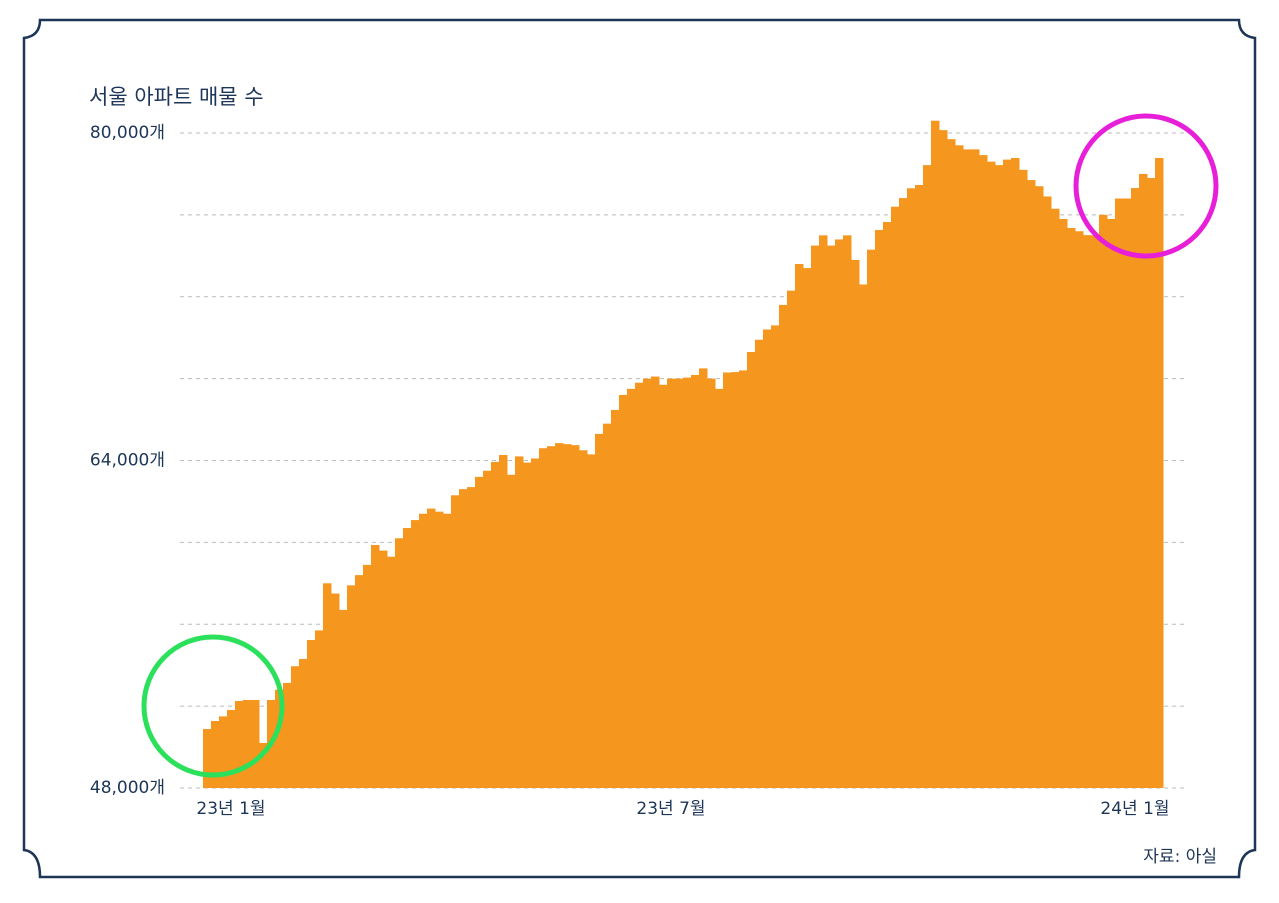  Describe the element at coordinates (230, 809) in the screenshot. I see `x-tick-label: 23년 1월` at that location.